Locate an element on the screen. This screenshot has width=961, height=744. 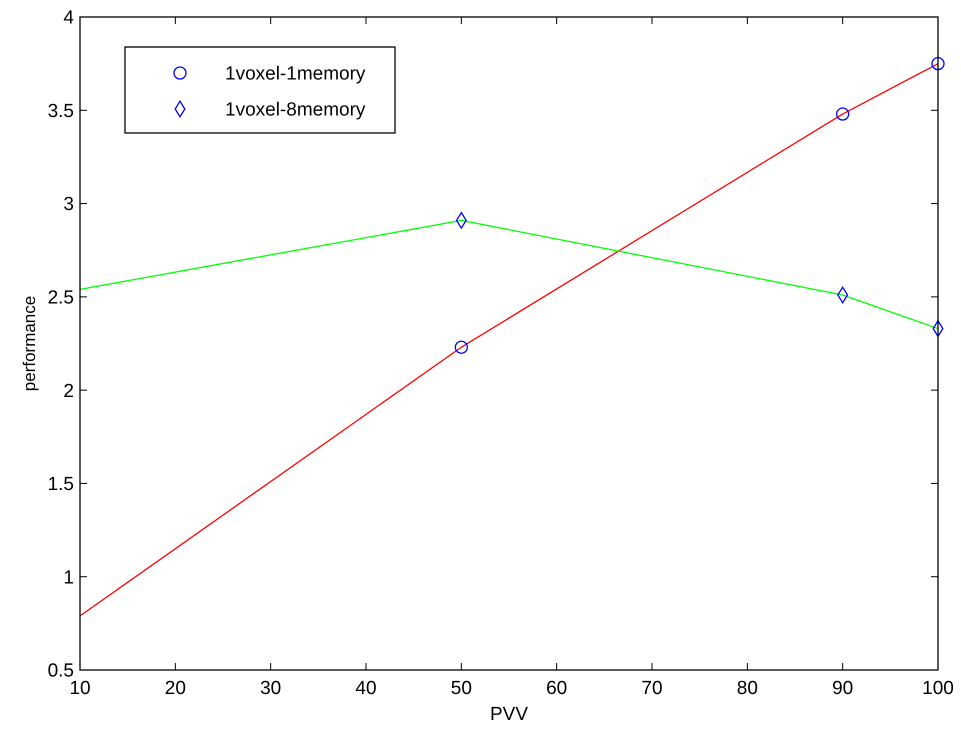
legend-label: 1voxel-8memory is located at coordinates (295, 110).